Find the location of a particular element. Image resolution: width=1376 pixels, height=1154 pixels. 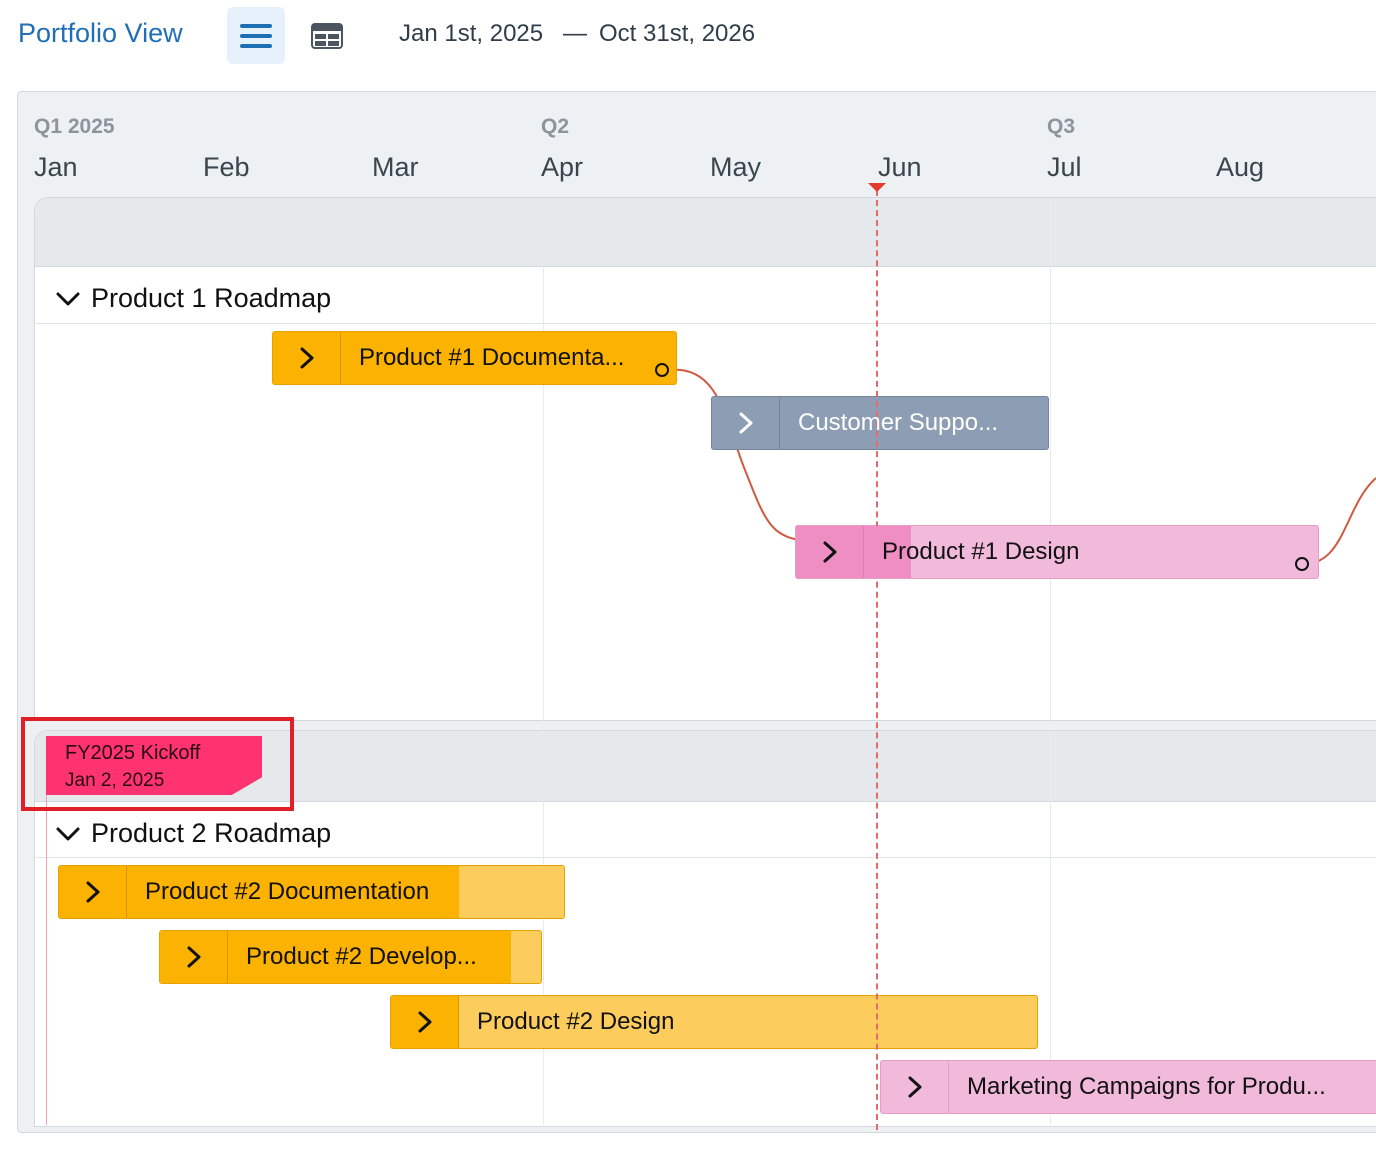

group-header-product-1: Product 1 Roadmap is located at coordinates (193, 298).